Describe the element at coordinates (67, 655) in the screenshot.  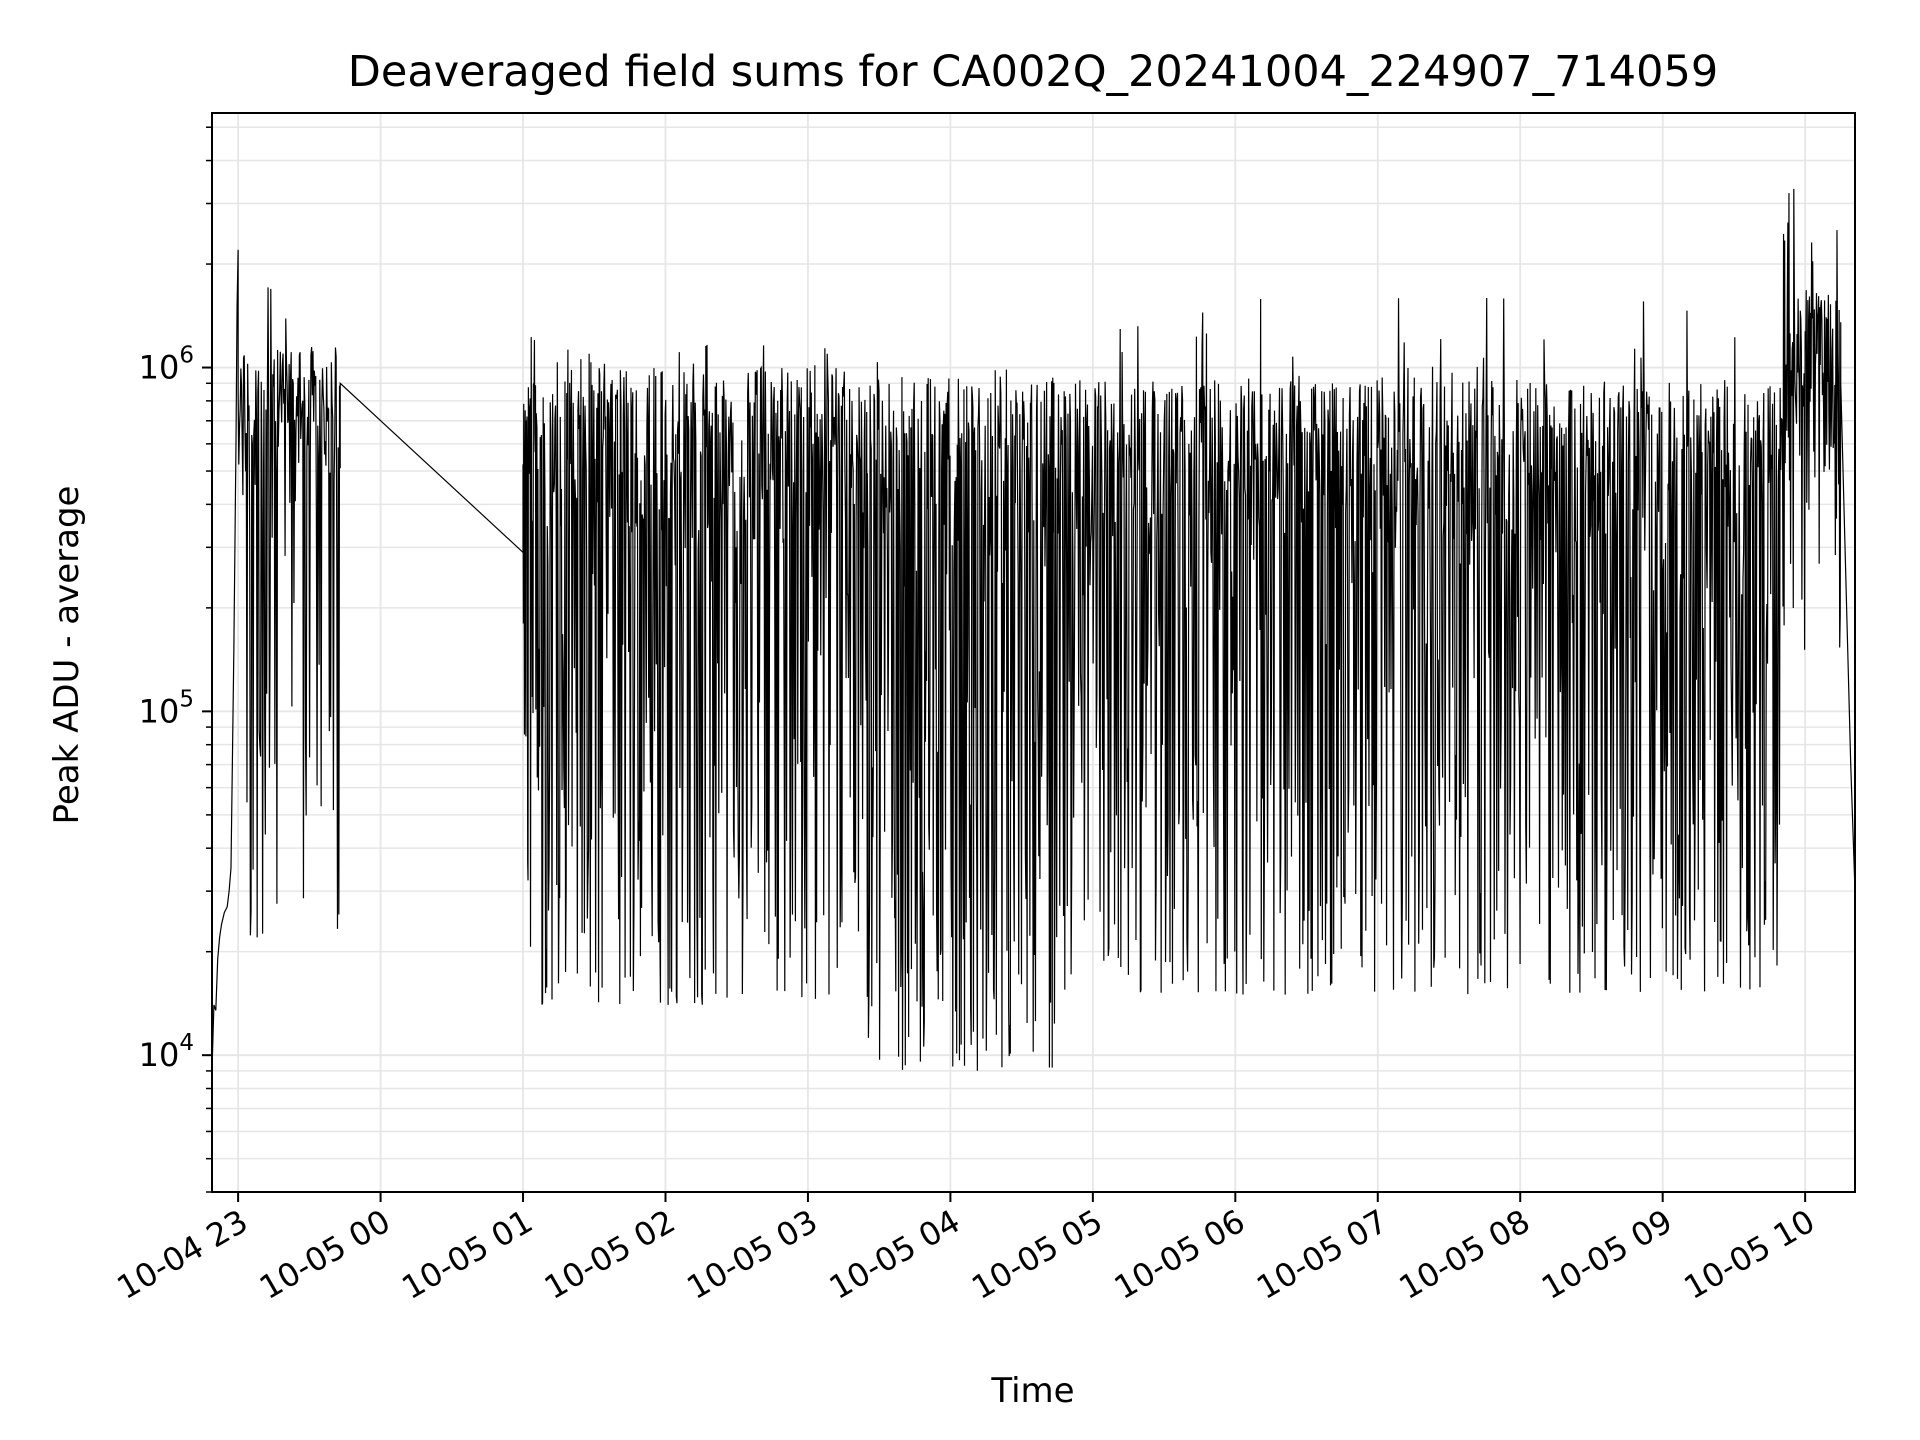
I see `y-axis-title: Peak ADU - average` at that location.